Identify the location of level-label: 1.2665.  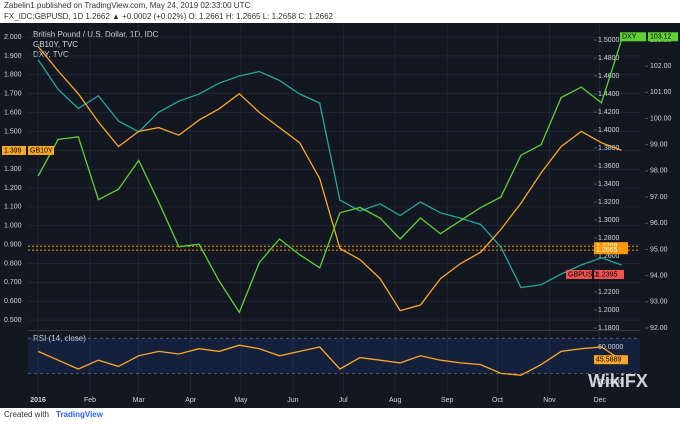
(607, 250).